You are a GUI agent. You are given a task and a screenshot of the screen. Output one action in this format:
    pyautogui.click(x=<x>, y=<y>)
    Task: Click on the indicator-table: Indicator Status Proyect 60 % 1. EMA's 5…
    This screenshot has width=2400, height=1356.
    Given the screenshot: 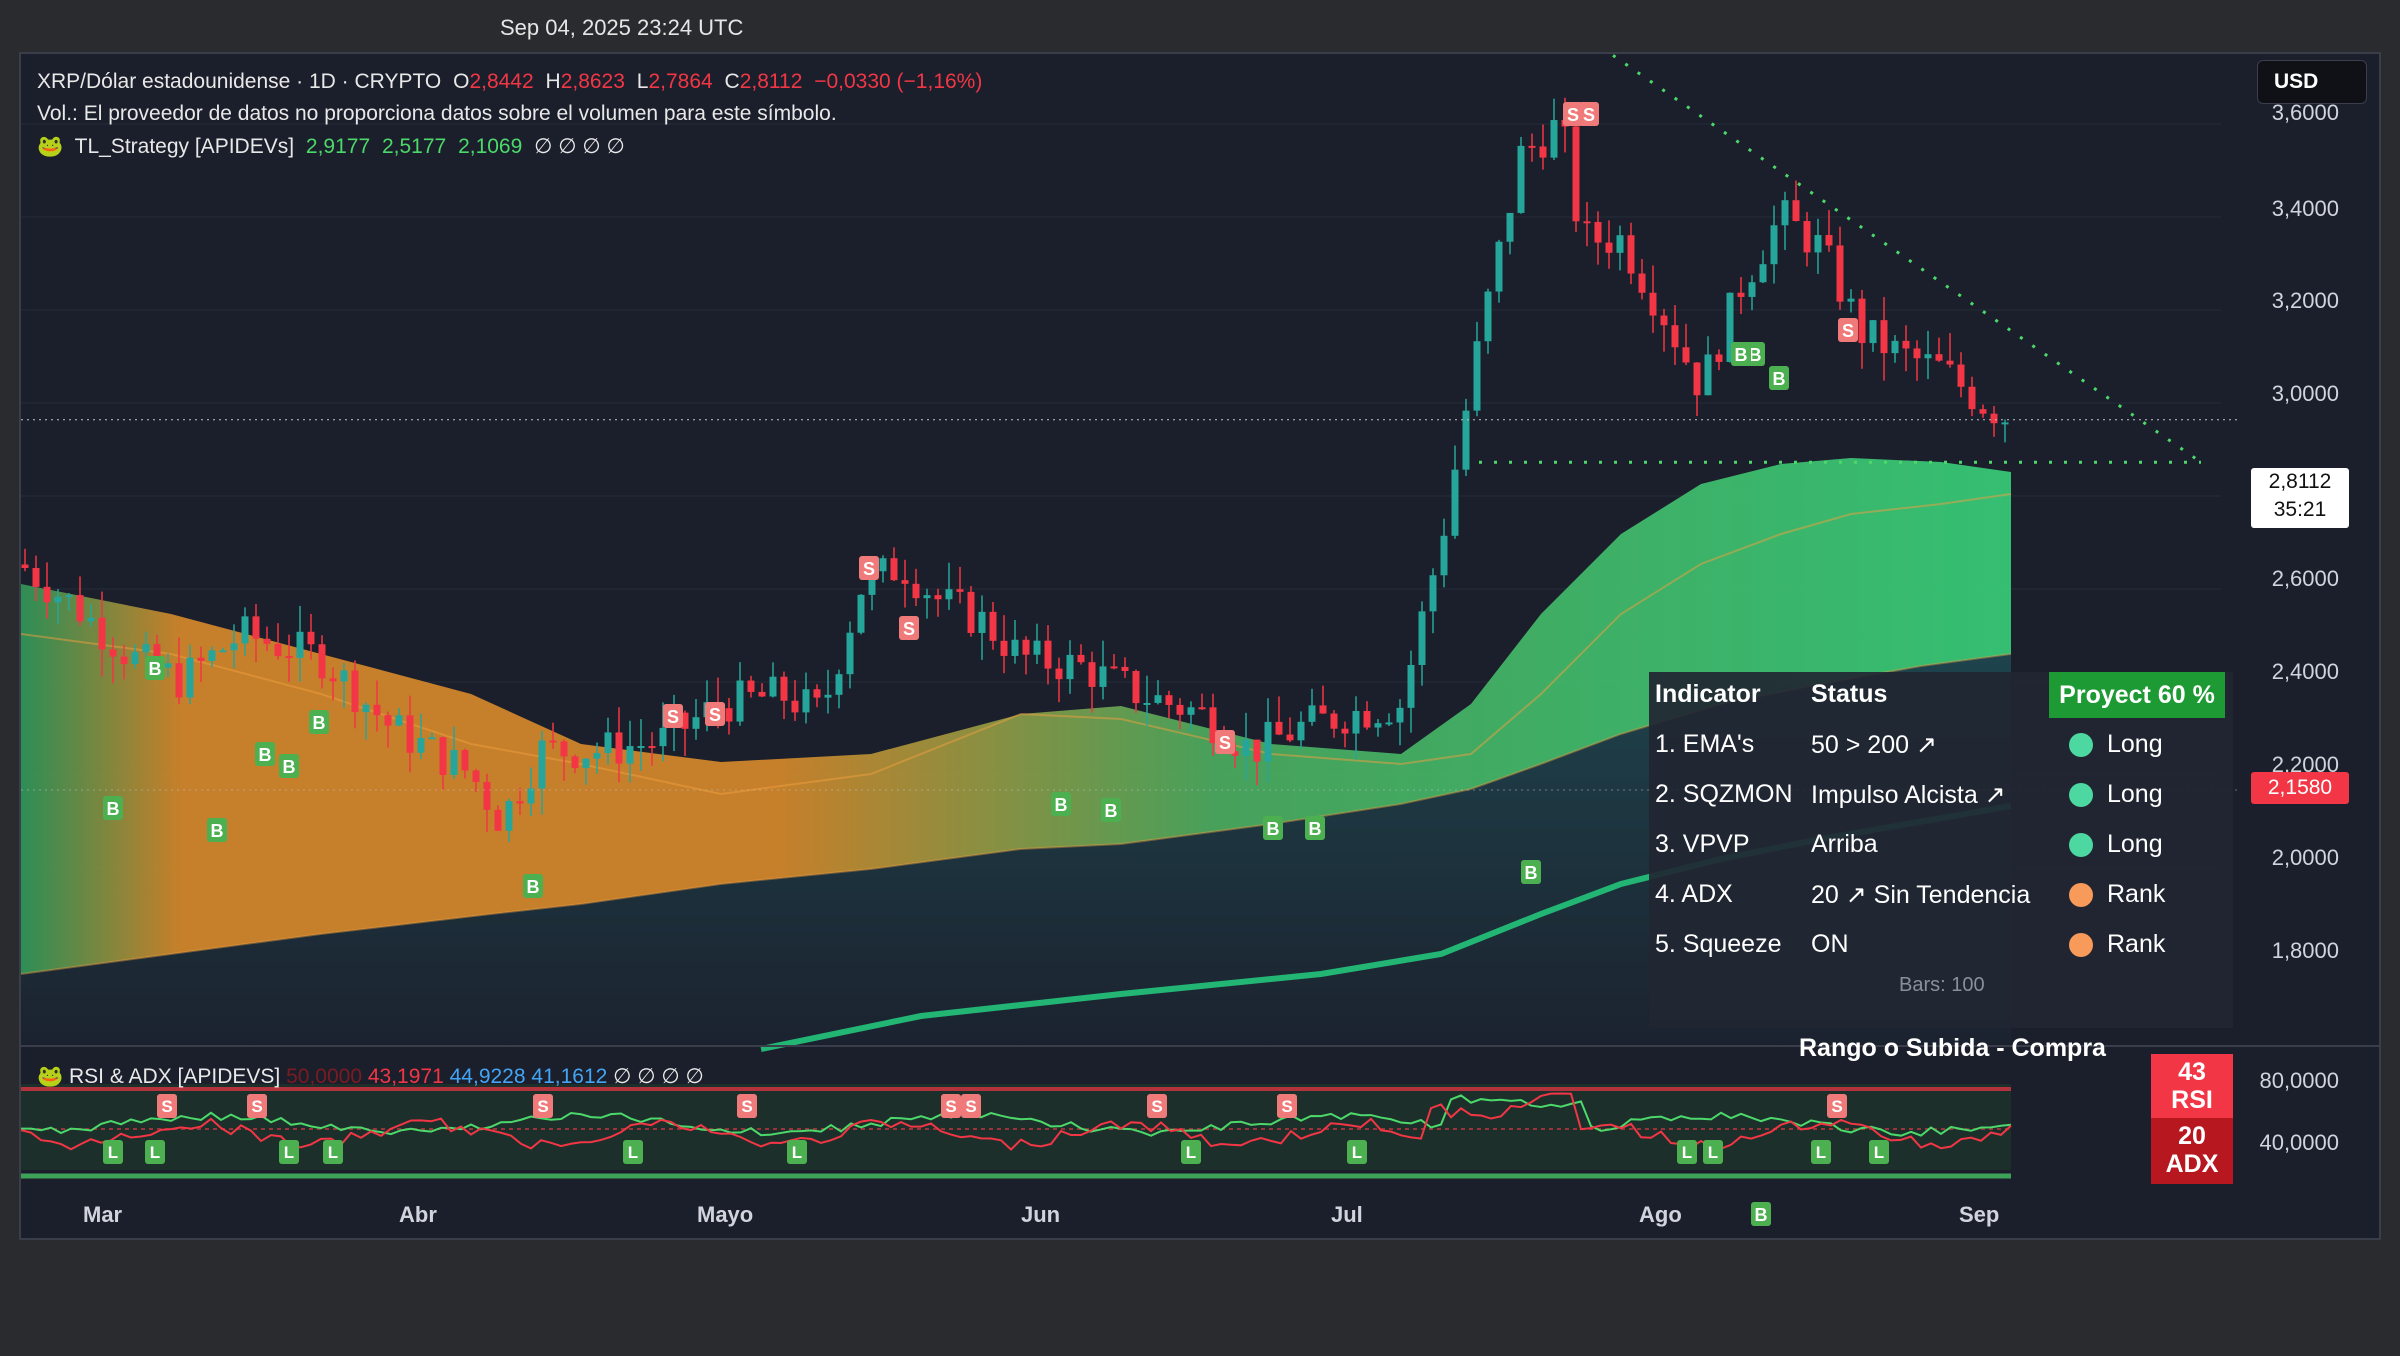 What is the action you would take?
    pyautogui.click(x=1941, y=867)
    